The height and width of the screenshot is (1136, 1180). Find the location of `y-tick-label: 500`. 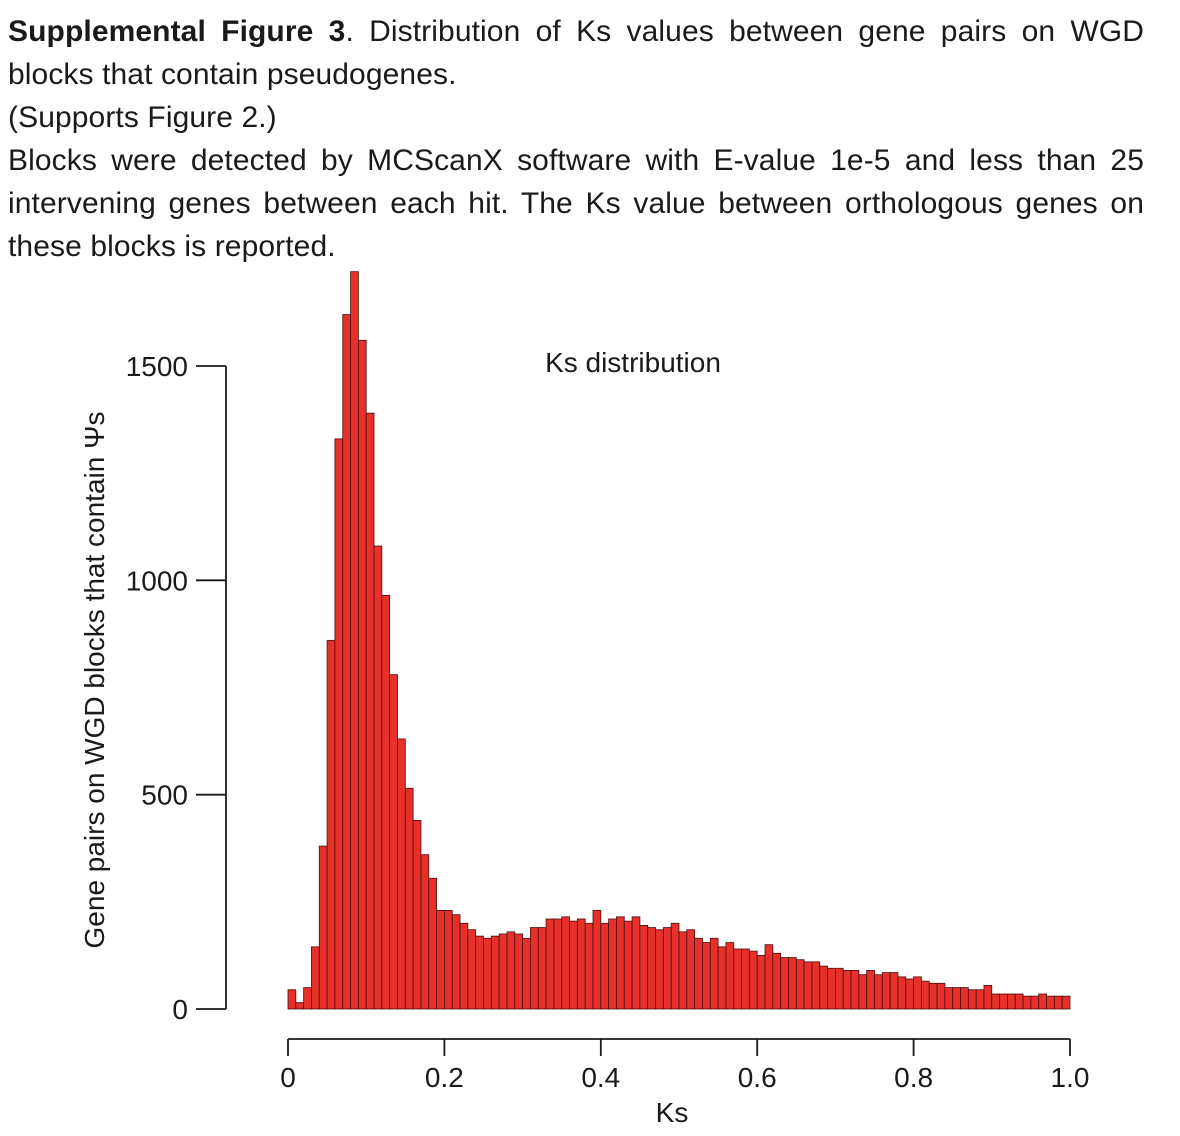

y-tick-label: 500 is located at coordinates (164, 795).